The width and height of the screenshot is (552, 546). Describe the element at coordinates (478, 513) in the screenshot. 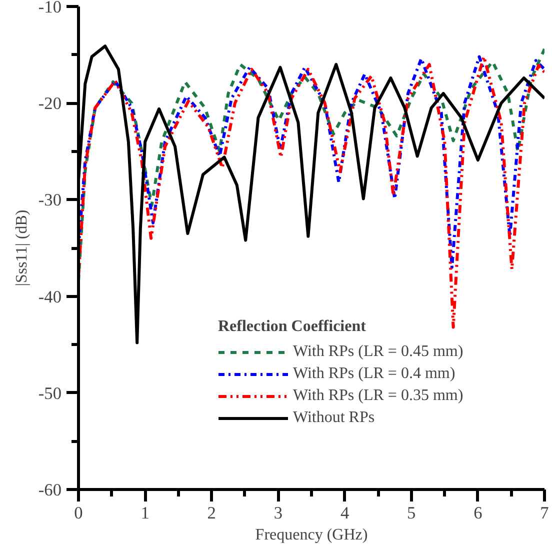

I see `x-tick-label: 6` at that location.